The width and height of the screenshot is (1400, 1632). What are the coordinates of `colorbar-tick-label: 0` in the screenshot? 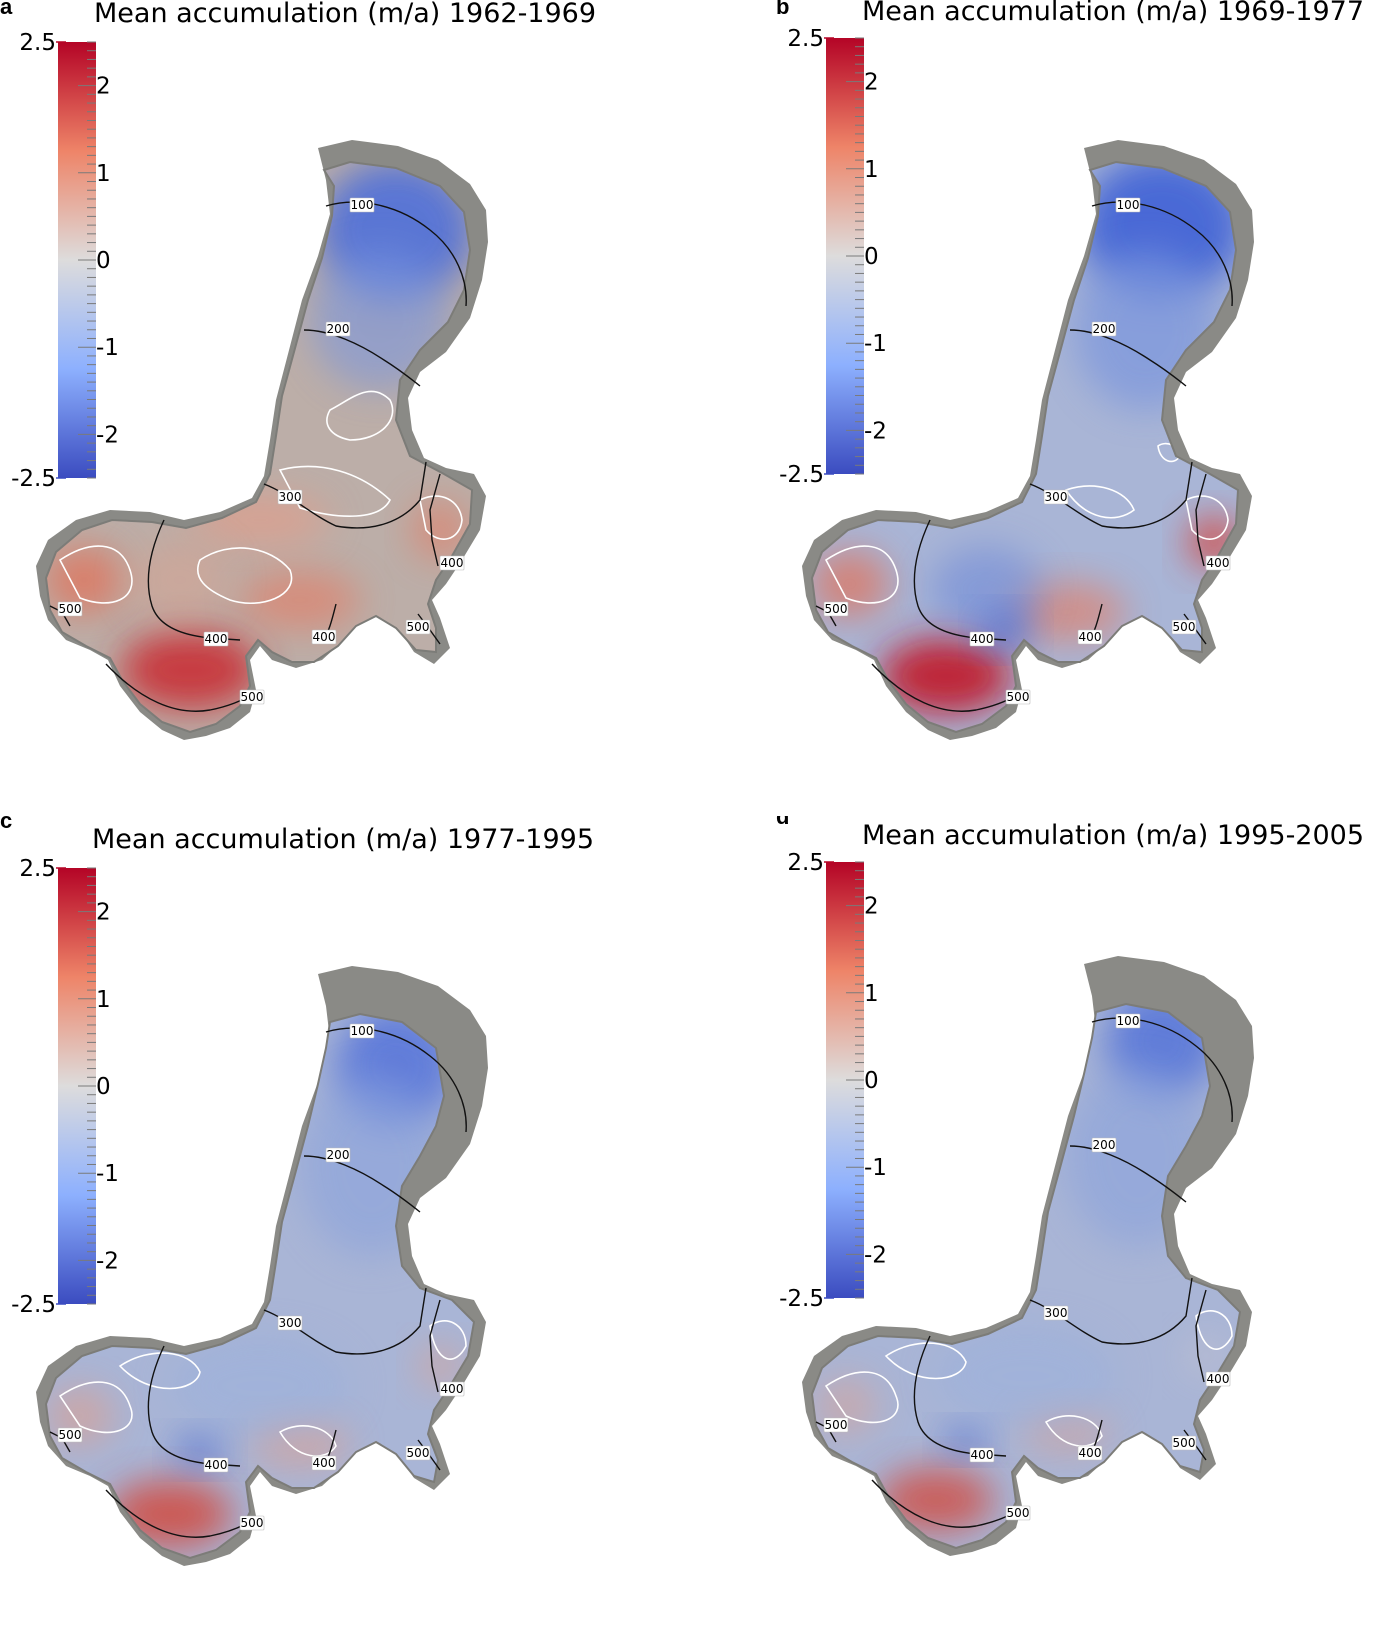 It's located at (103, 1087).